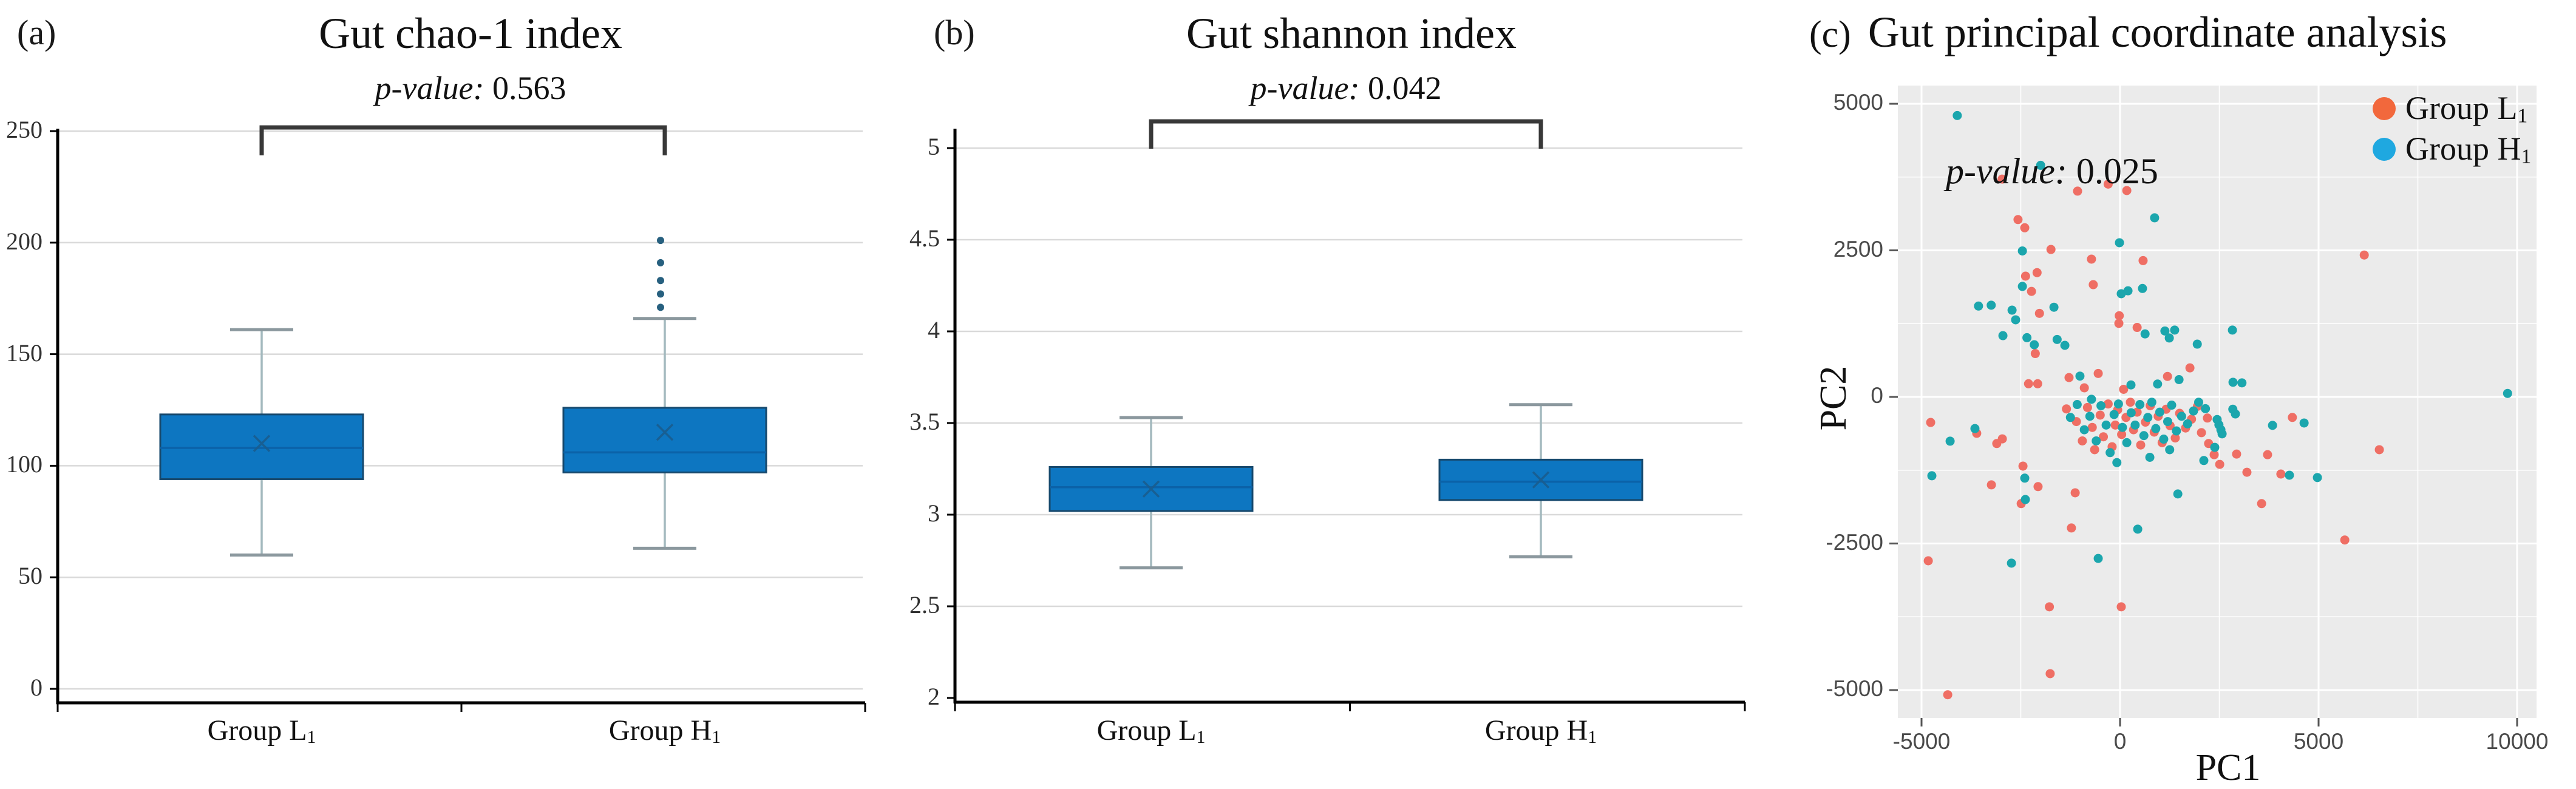 The width and height of the screenshot is (2576, 789). I want to click on panel-a-category-H: Group H1, so click(664, 731).